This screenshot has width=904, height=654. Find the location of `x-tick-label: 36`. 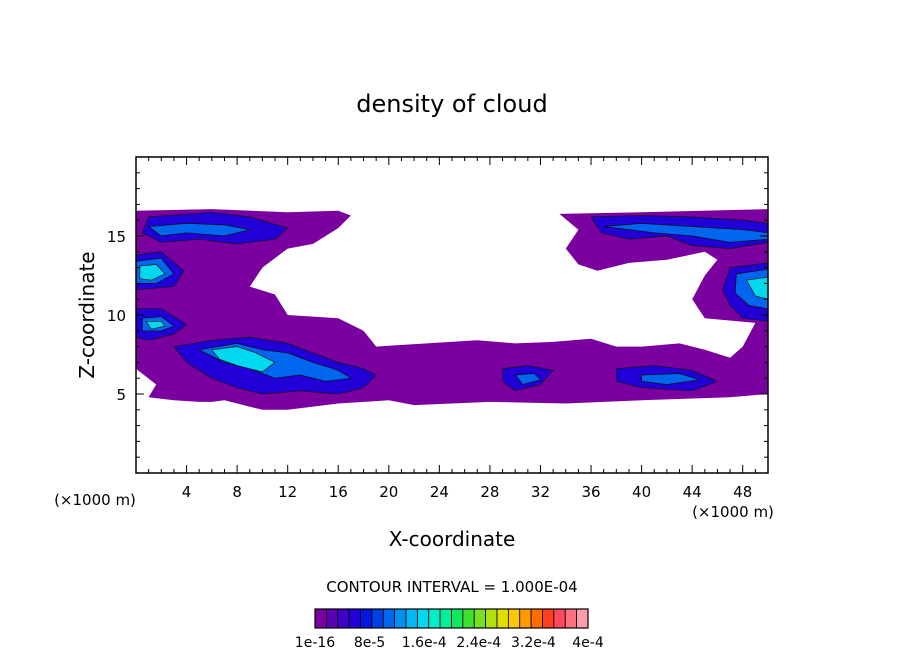

x-tick-label: 36 is located at coordinates (590, 492).